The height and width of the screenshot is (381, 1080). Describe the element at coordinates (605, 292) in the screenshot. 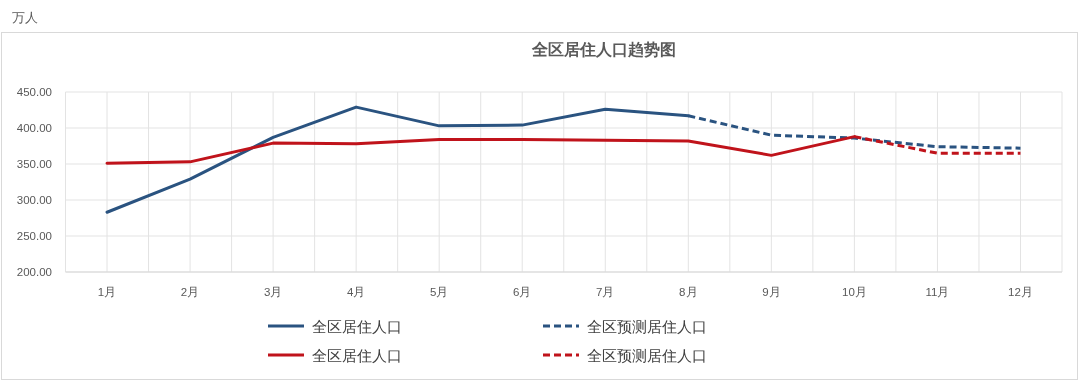

I see `x-tick-label: 7月` at that location.